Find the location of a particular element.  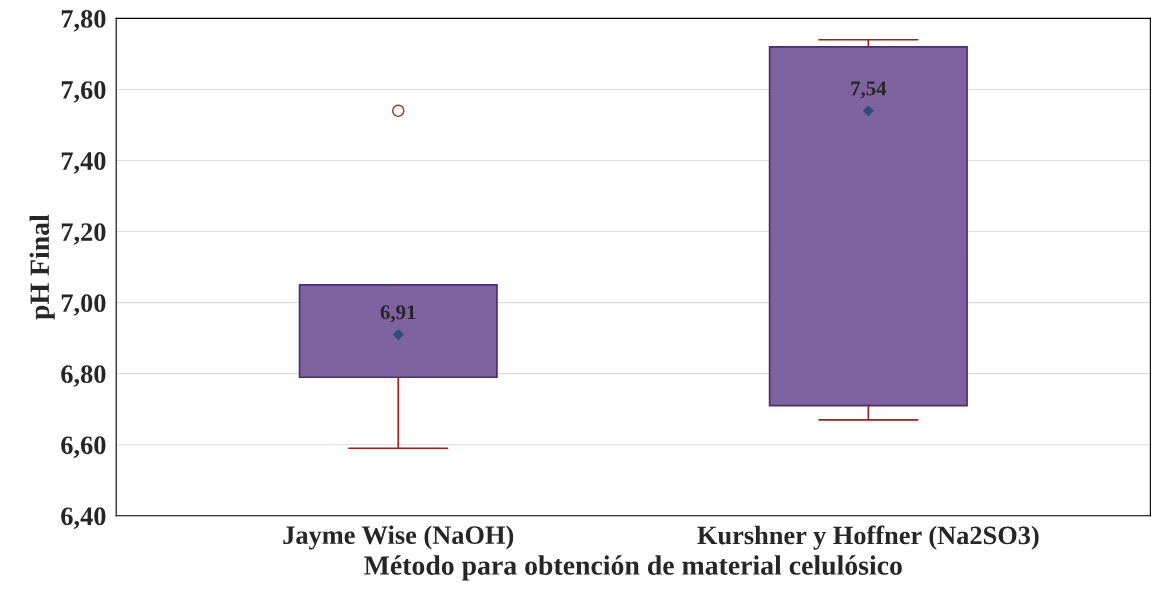

y-tick-label: 7,60 is located at coordinates (83, 92).